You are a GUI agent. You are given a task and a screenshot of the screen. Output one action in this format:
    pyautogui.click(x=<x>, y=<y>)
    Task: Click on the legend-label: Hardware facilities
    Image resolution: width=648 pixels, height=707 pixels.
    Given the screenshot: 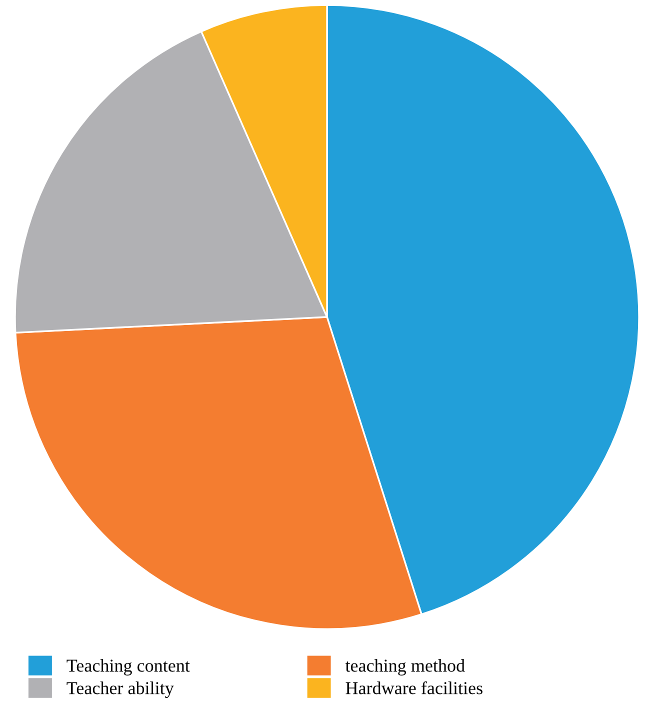 What is the action you would take?
    pyautogui.click(x=414, y=687)
    